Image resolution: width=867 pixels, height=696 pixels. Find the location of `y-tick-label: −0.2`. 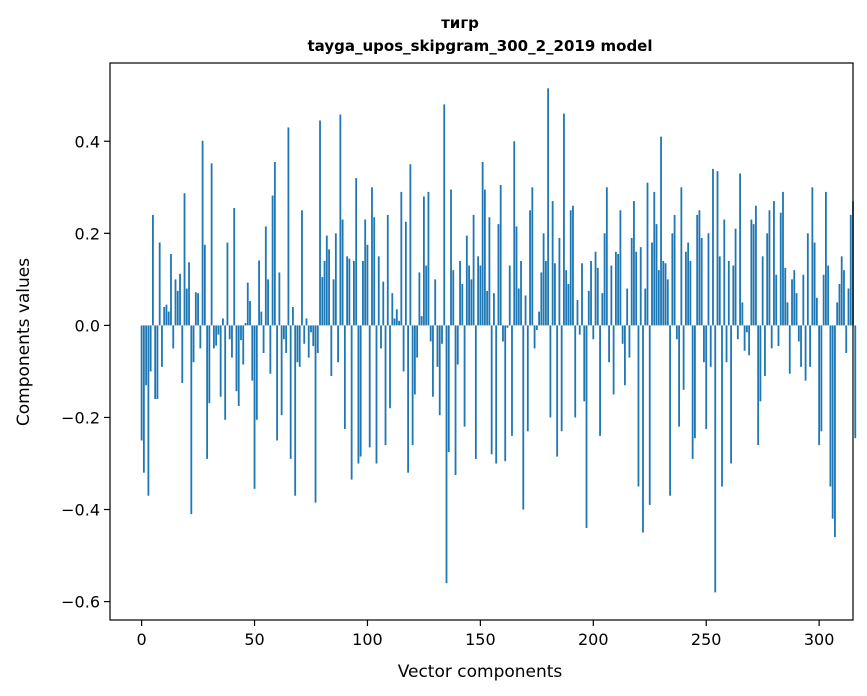

y-tick-label: −0.2 is located at coordinates (80, 417).